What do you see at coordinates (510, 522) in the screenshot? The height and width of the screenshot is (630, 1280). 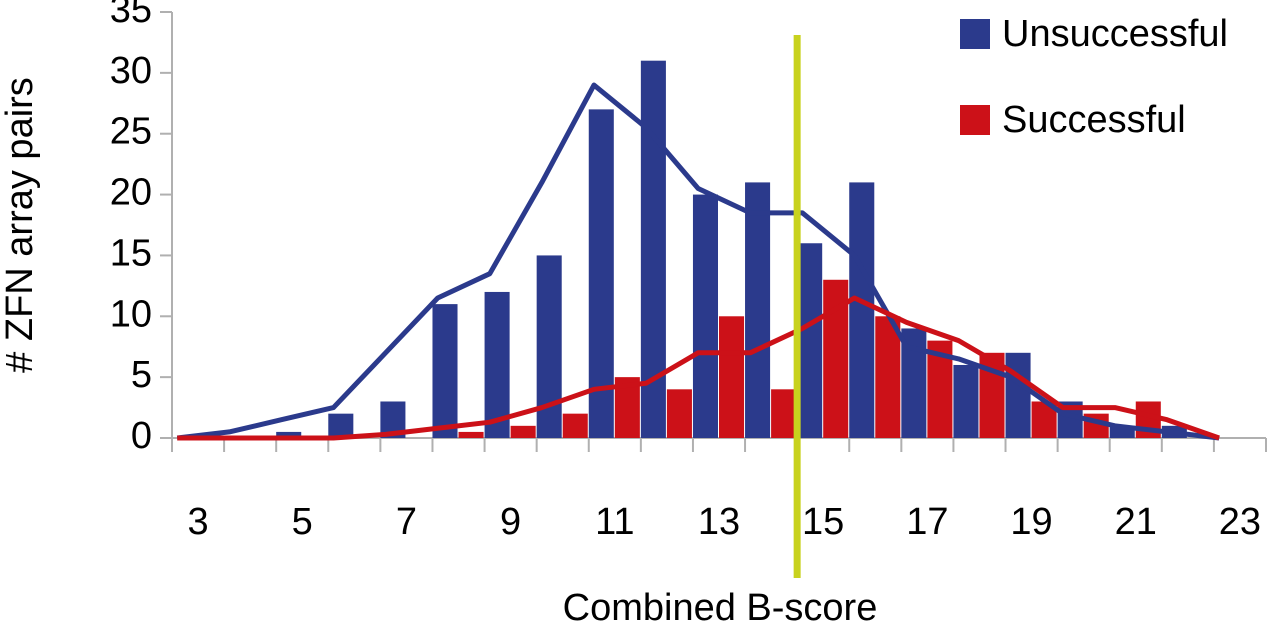 I see `x-tick-label: 9` at bounding box center [510, 522].